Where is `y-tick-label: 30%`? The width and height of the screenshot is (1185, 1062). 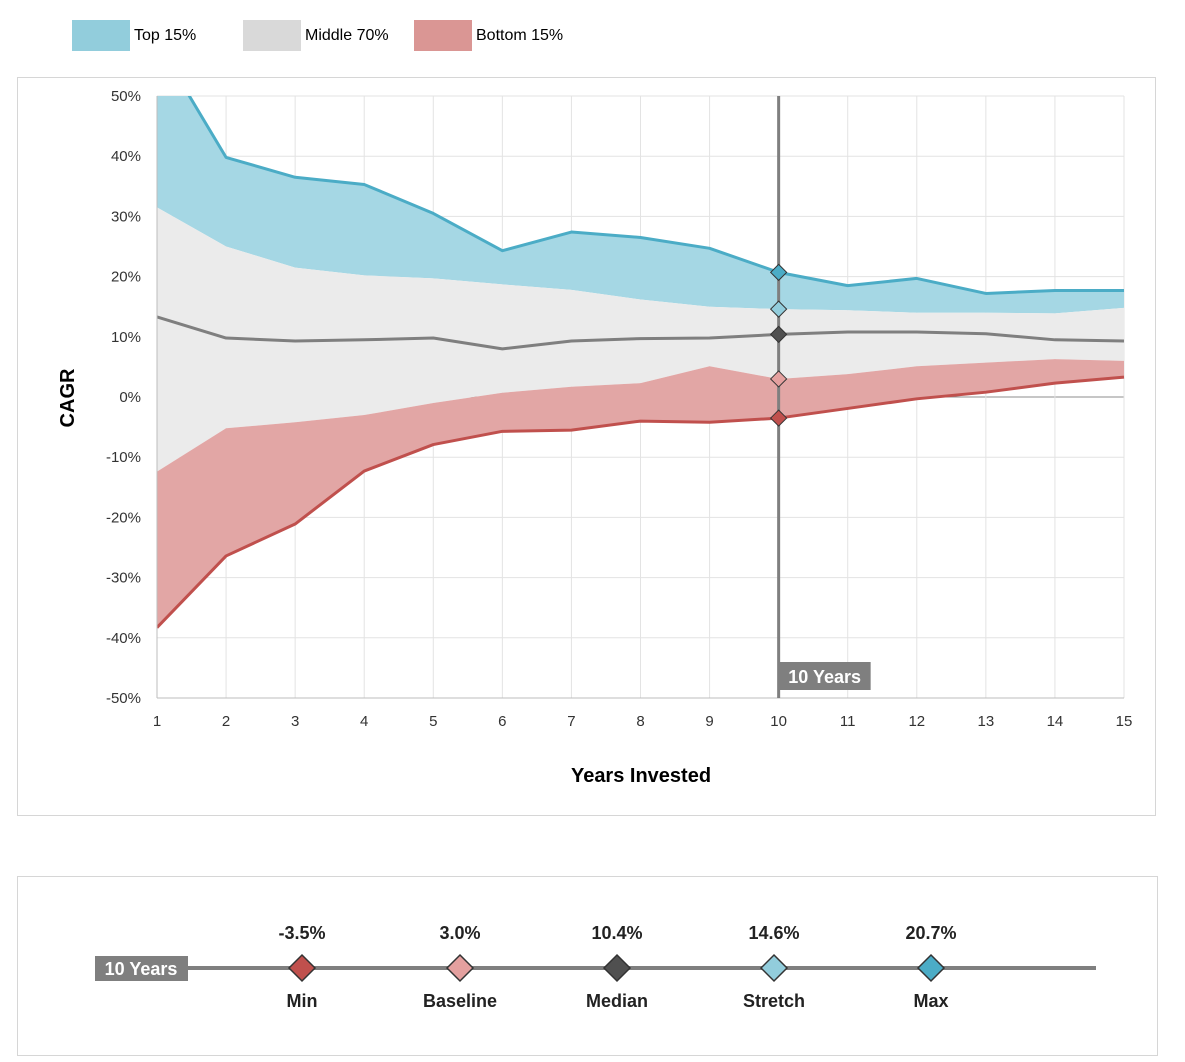
y-tick-label: 30% is located at coordinates (126, 216).